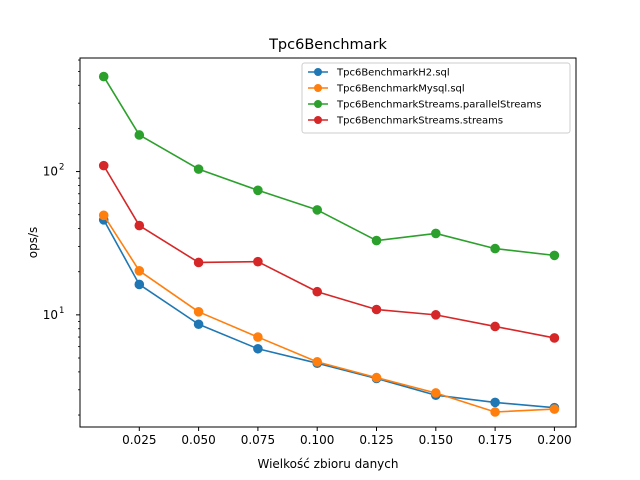  Describe the element at coordinates (347, 437) in the screenshot. I see `x-axis: 0.025 0.050 0.075 0.100 0.125 0.150 0.175 0.200` at that location.